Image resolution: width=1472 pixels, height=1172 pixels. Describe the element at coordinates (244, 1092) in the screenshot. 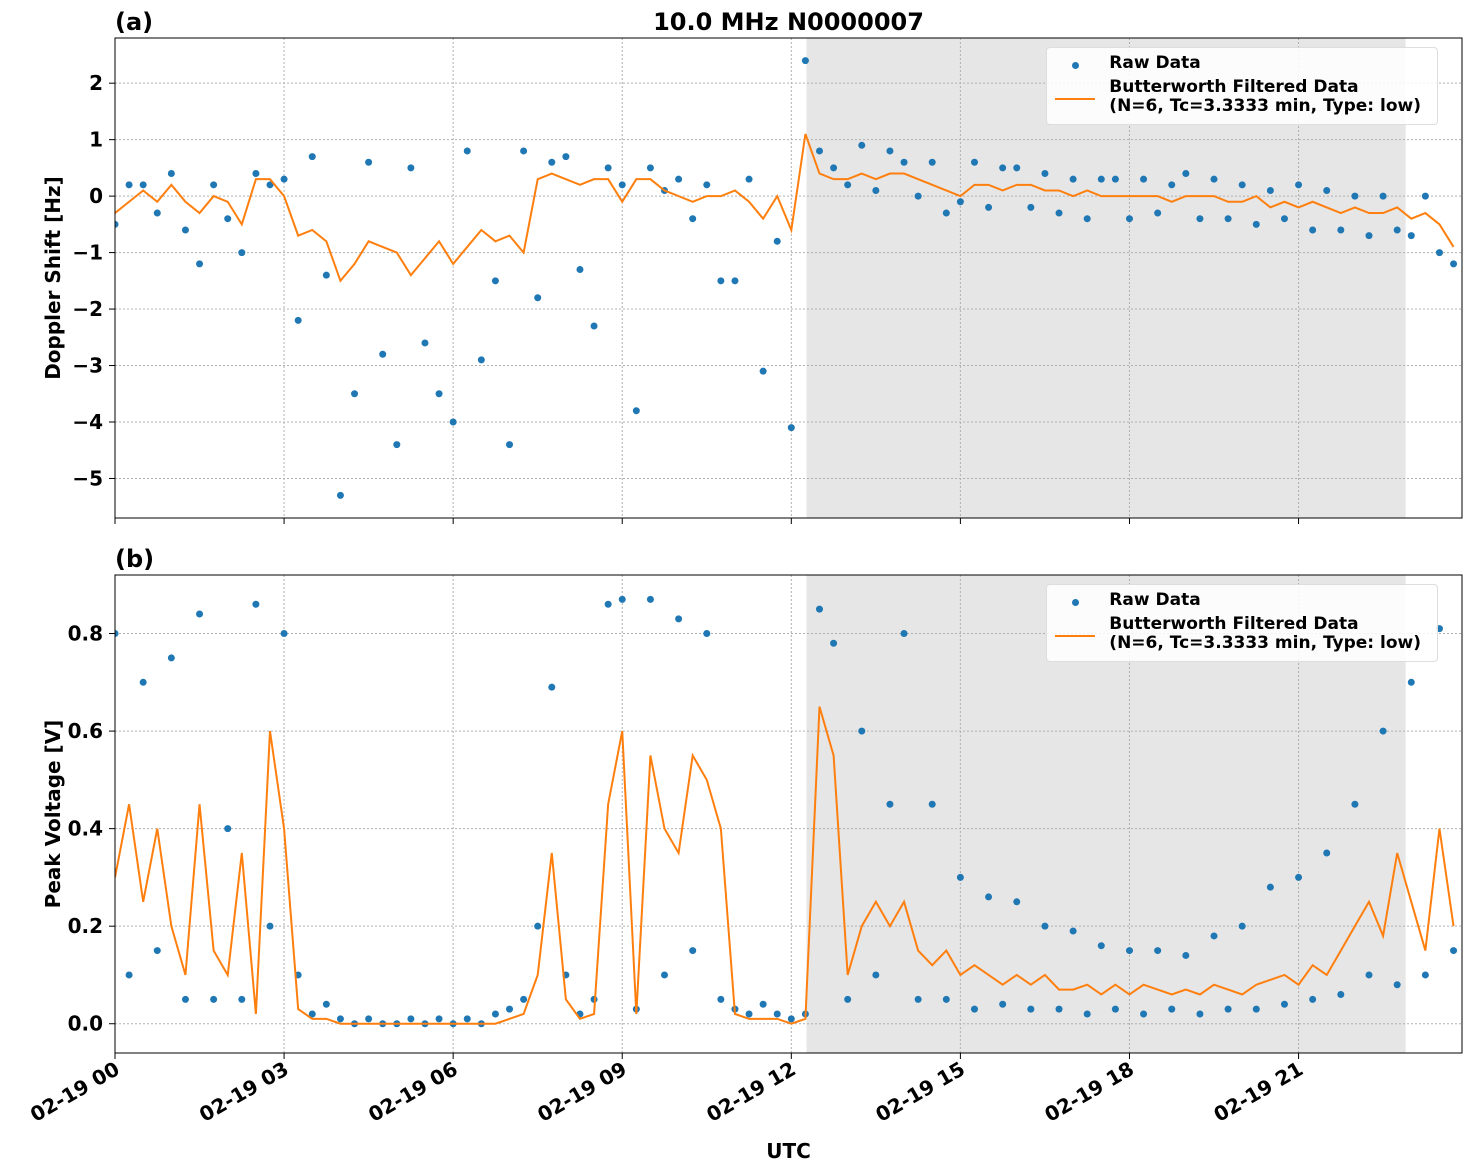

I see `x-tick-label: 02-19 03` at that location.